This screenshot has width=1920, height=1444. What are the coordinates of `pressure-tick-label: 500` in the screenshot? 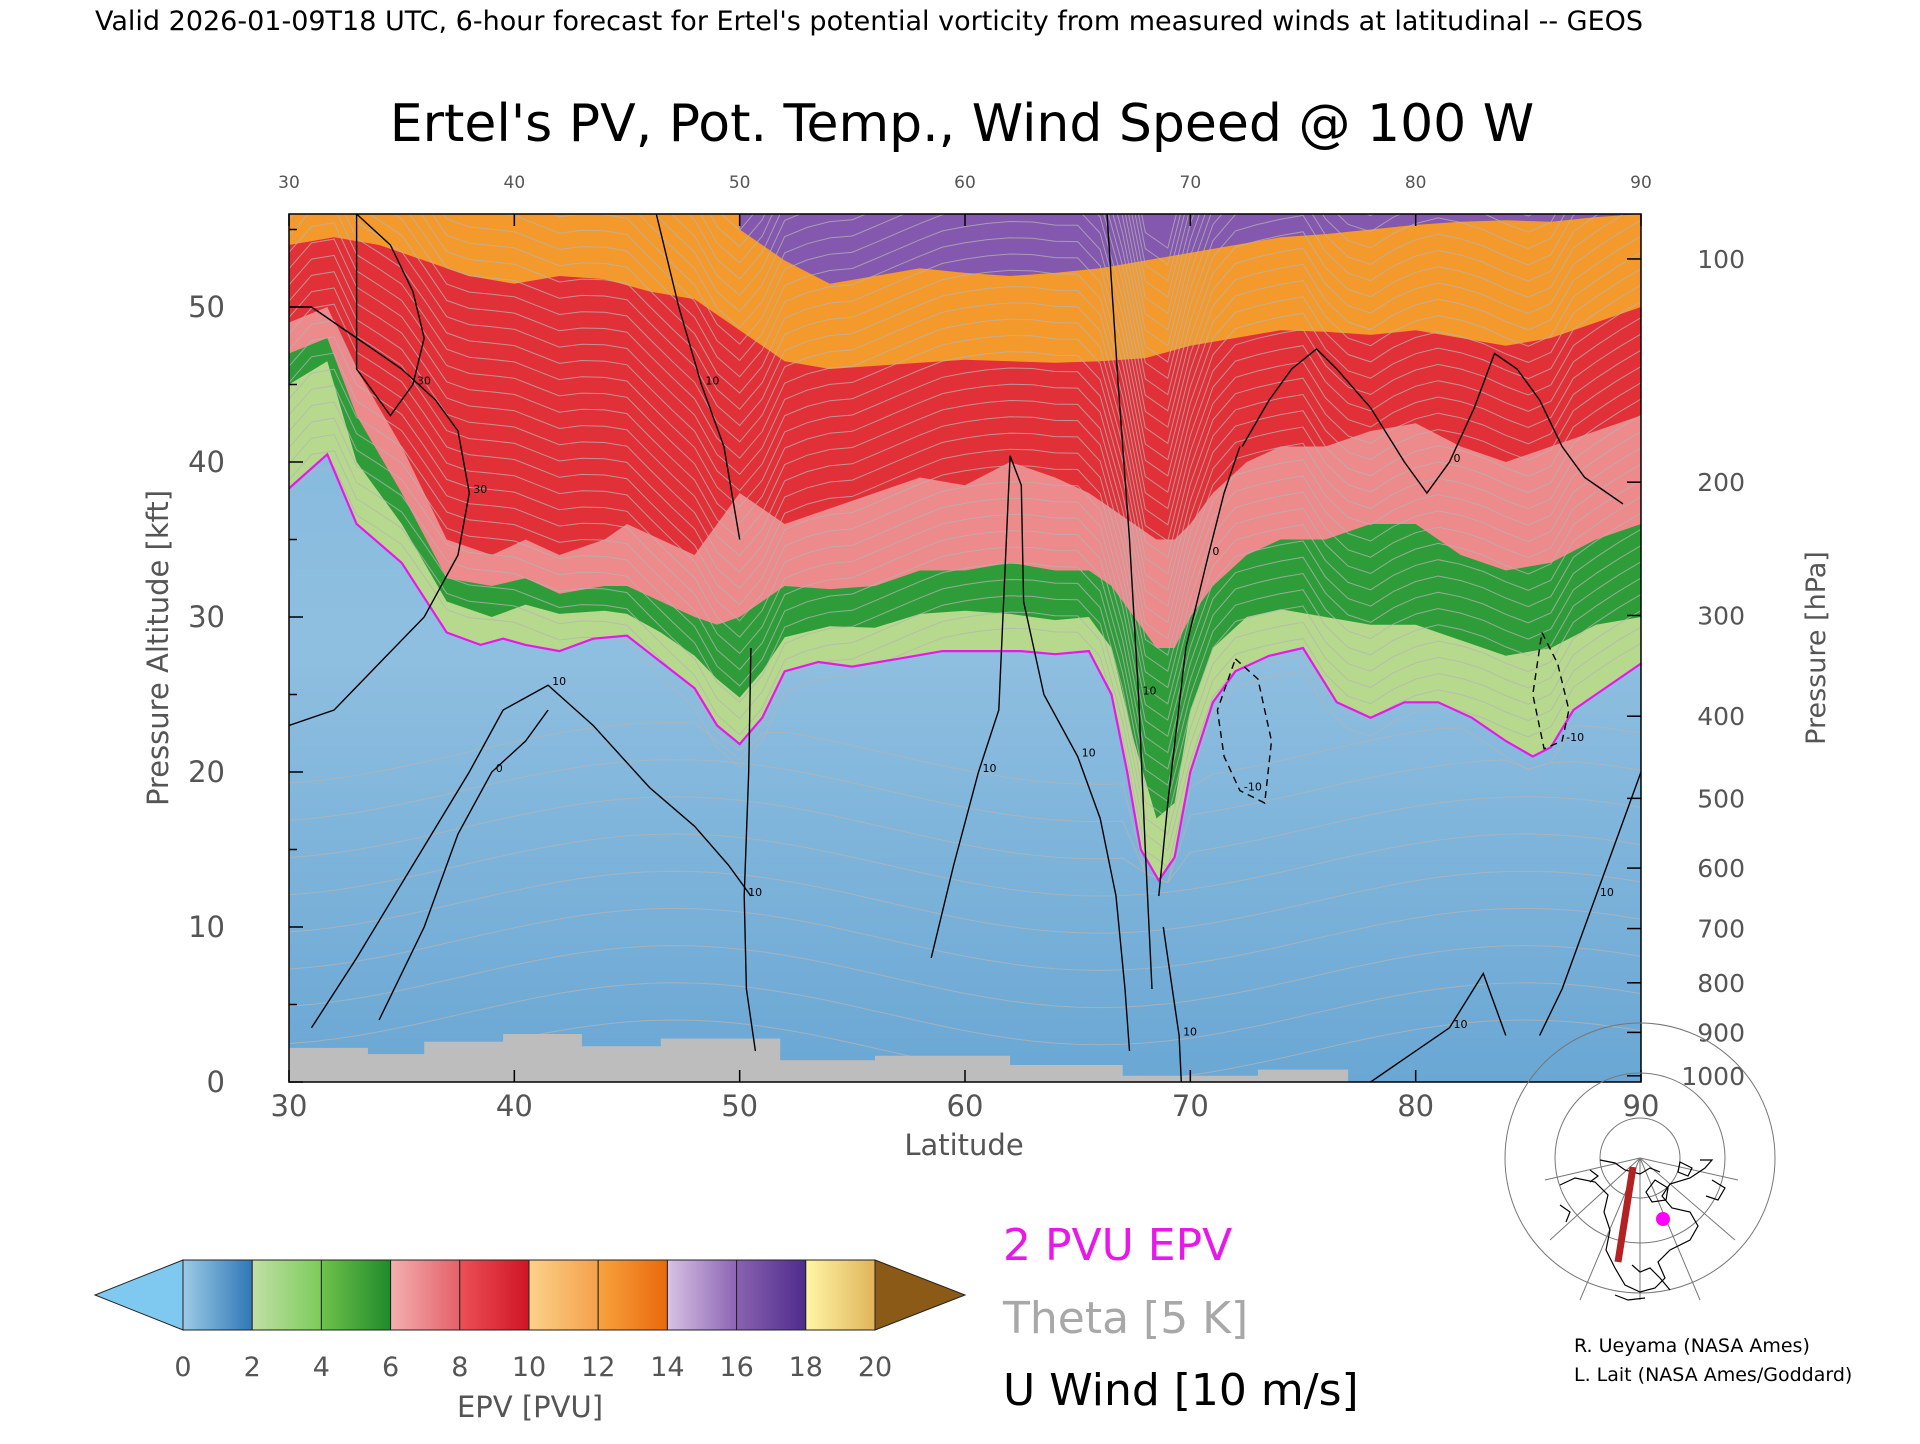 It's located at (1721, 798).